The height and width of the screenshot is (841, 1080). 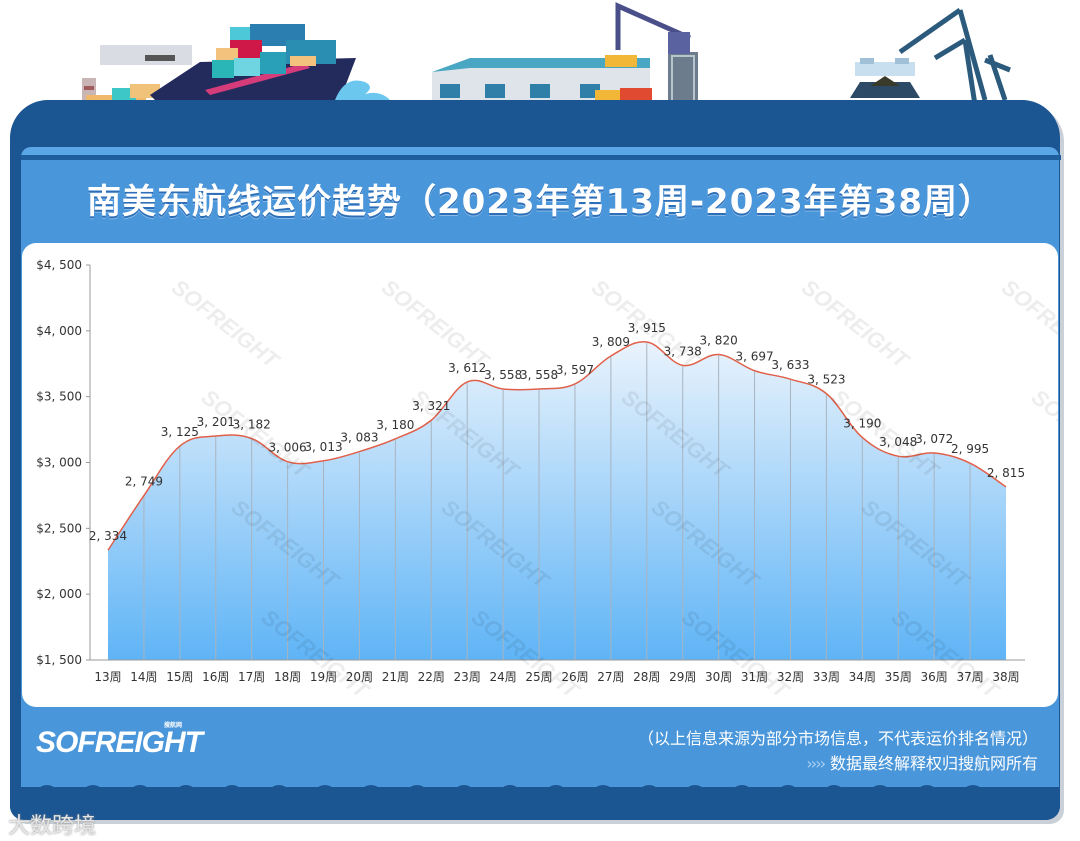 What do you see at coordinates (108, 536) in the screenshot?
I see `data-label: 2, 334` at bounding box center [108, 536].